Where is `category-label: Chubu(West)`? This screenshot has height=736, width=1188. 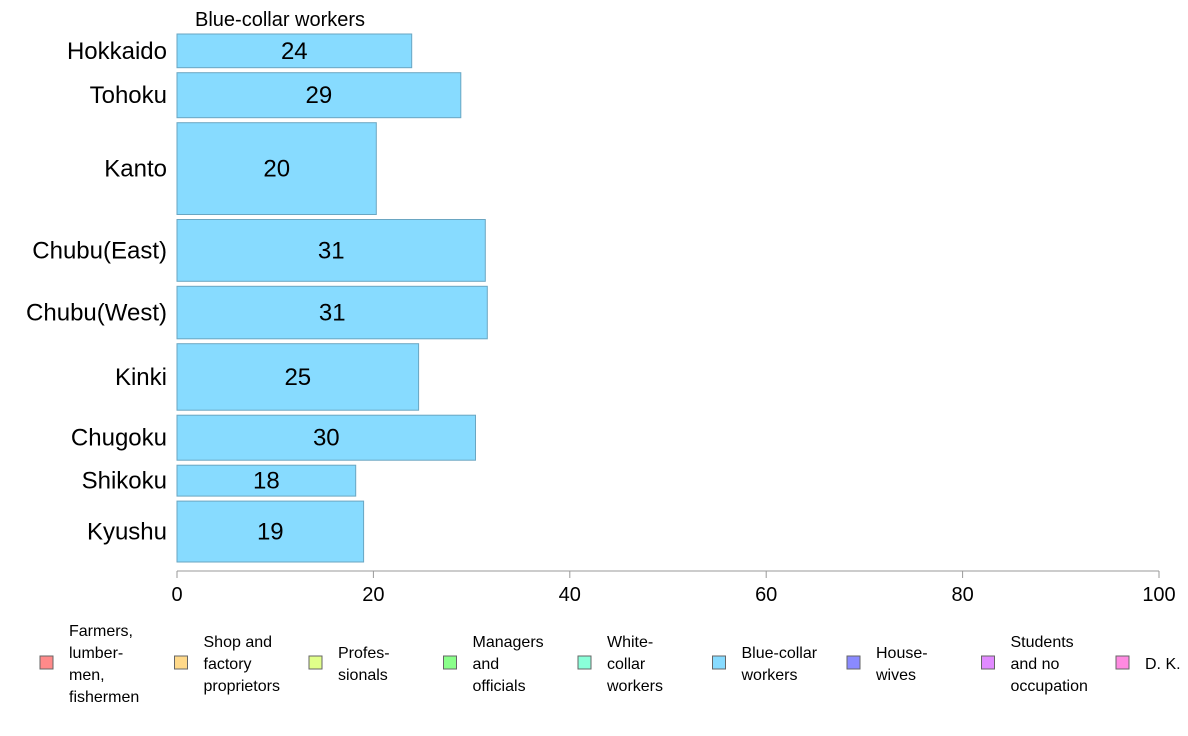
category-label: Chubu(West) is located at coordinates (96, 313).